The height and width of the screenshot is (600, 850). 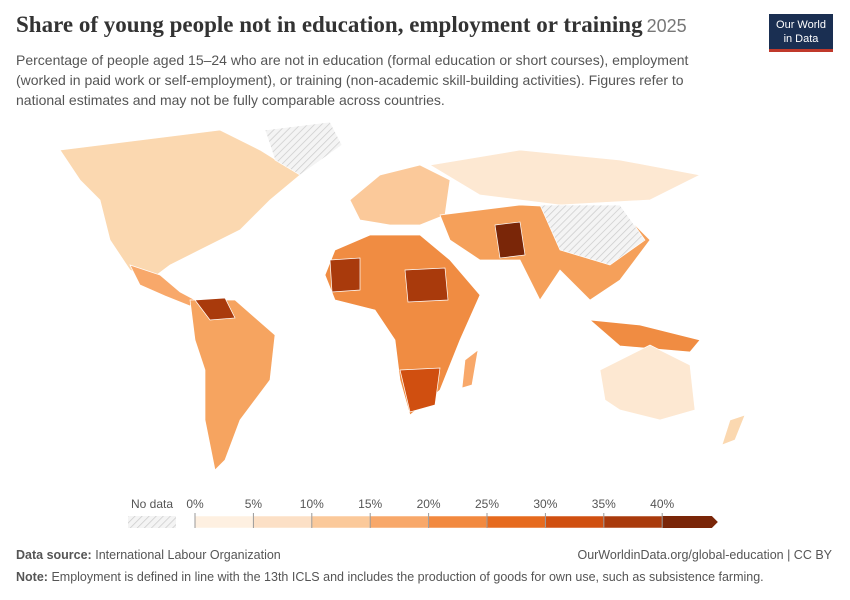 I want to click on no-data-swatch, so click(x=152, y=522).